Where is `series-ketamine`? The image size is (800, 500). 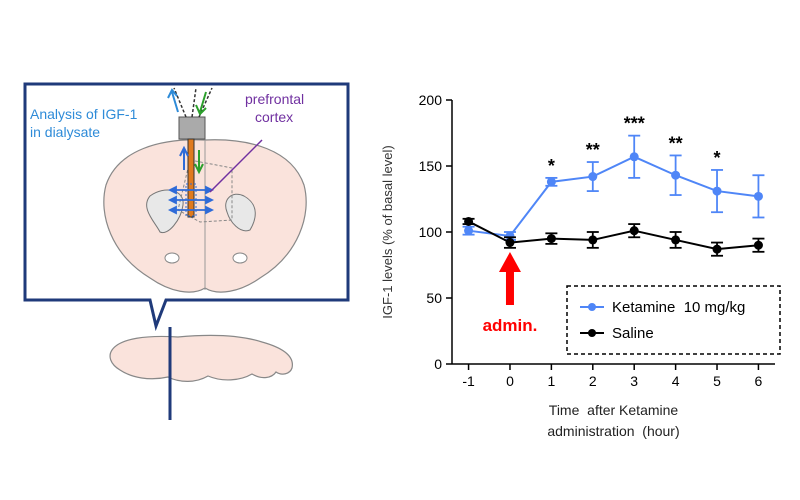
series-ketamine is located at coordinates (613, 187).